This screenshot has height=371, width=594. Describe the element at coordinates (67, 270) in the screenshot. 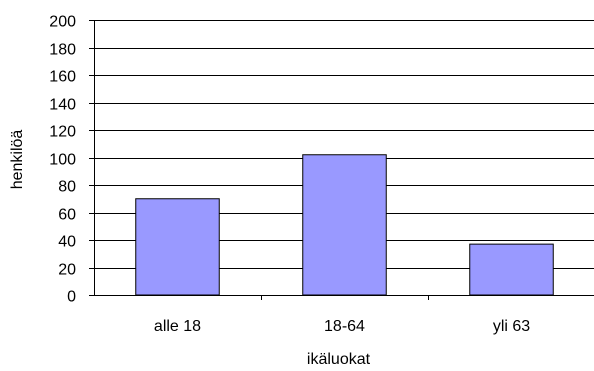

I see `y-tick-label: 20` at that location.